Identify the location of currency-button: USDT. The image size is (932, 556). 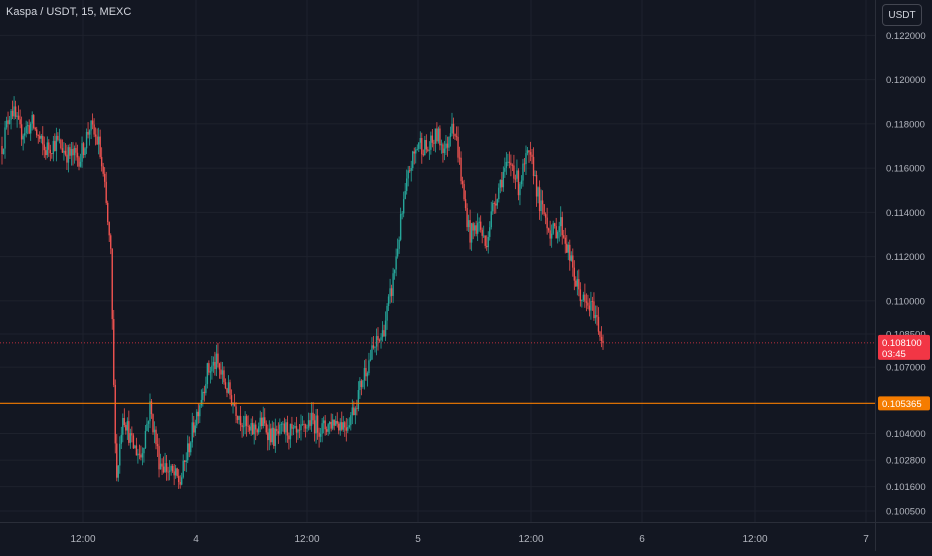
(902, 15).